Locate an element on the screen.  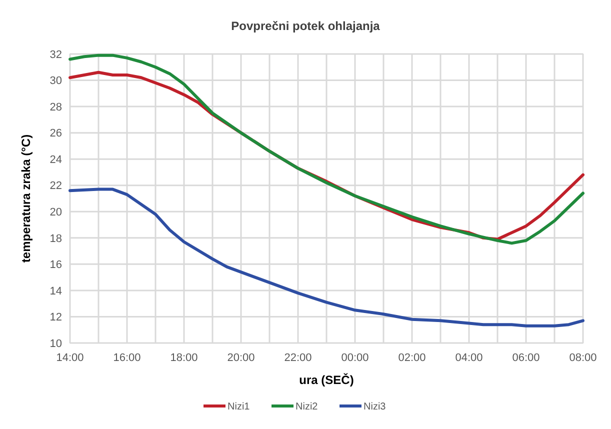
y-tick-label: 14 is located at coordinates (56, 291).